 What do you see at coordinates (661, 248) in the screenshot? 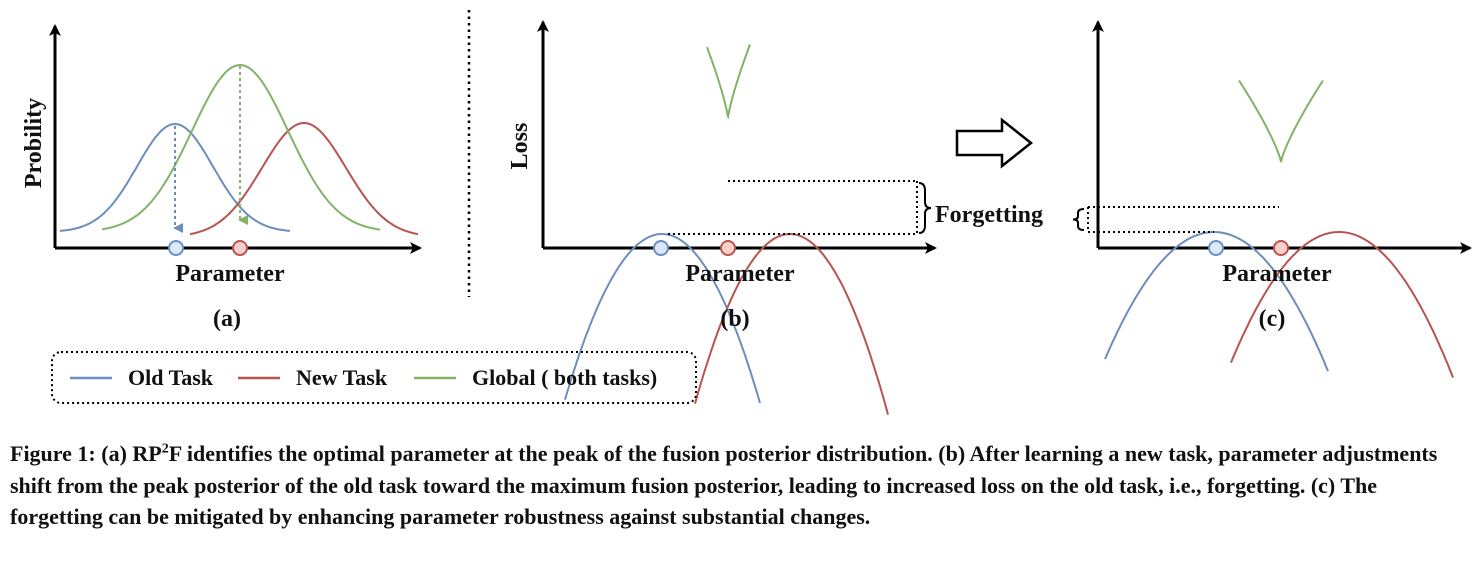
I see `panel-b-old-optimum-dot` at bounding box center [661, 248].